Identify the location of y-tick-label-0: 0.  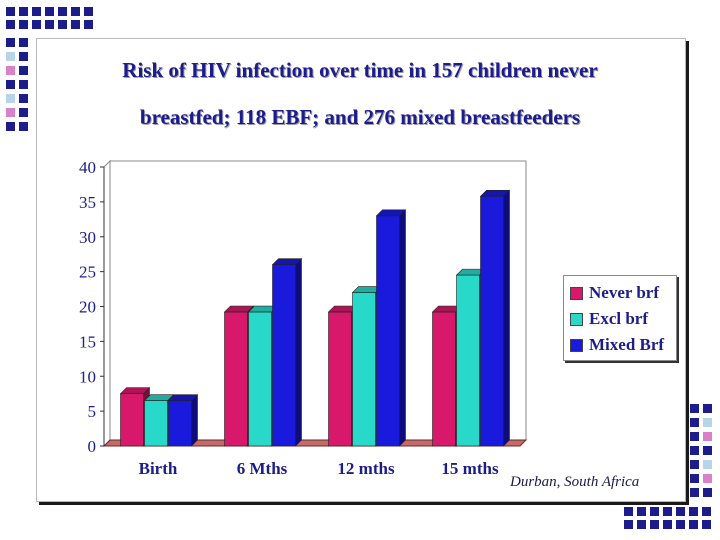
(92, 446).